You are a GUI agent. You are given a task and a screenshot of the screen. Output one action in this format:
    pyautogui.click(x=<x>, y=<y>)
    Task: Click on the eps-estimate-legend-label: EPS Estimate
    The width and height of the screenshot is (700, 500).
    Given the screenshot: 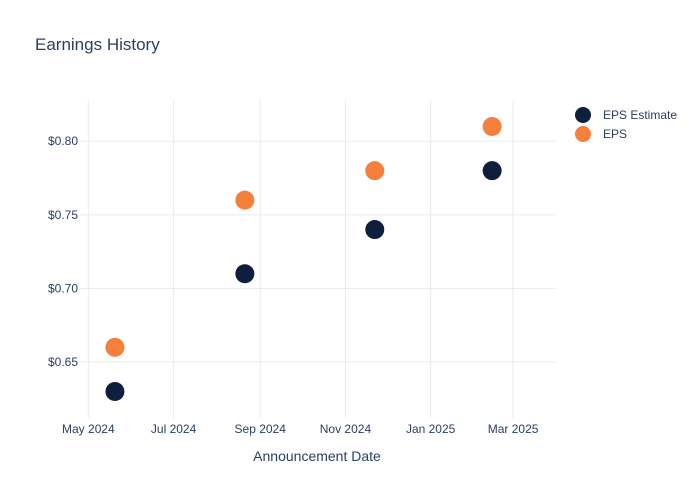 What is the action you would take?
    pyautogui.click(x=640, y=115)
    